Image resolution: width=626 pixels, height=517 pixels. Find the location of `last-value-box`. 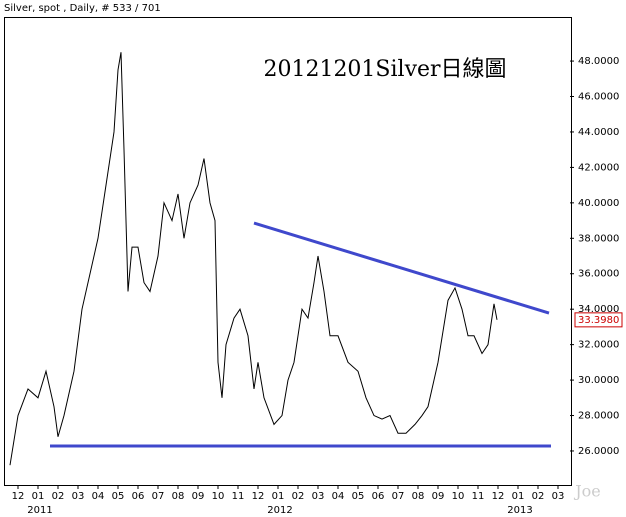

last-value-box is located at coordinates (598, 320).